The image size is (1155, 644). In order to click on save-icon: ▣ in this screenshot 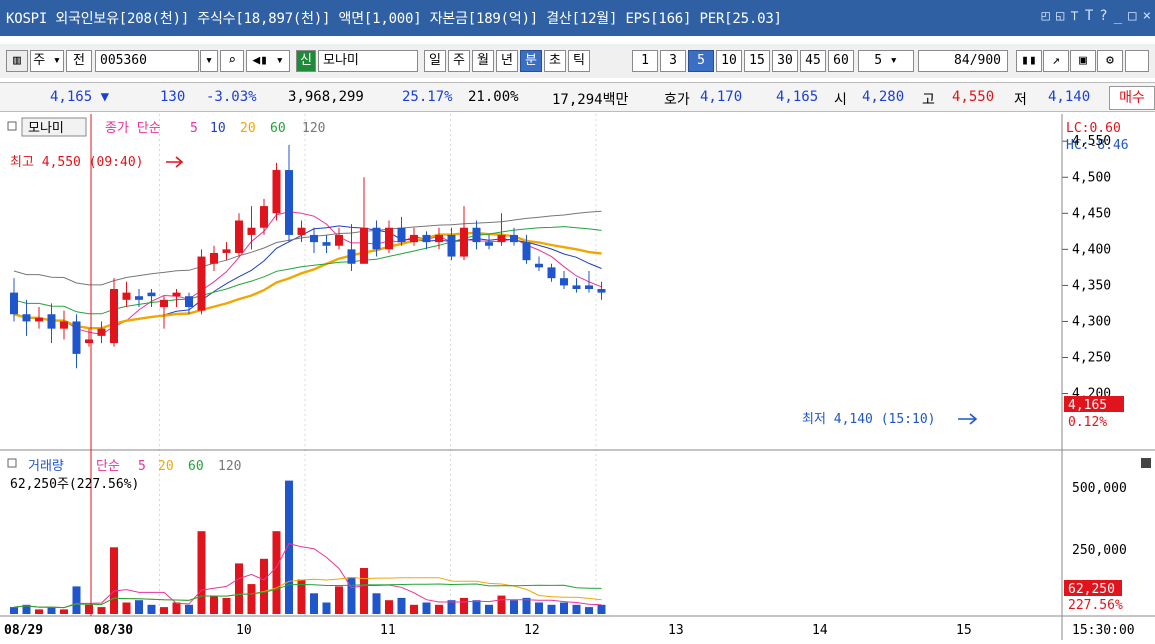, I will do `click(1083, 61)`.